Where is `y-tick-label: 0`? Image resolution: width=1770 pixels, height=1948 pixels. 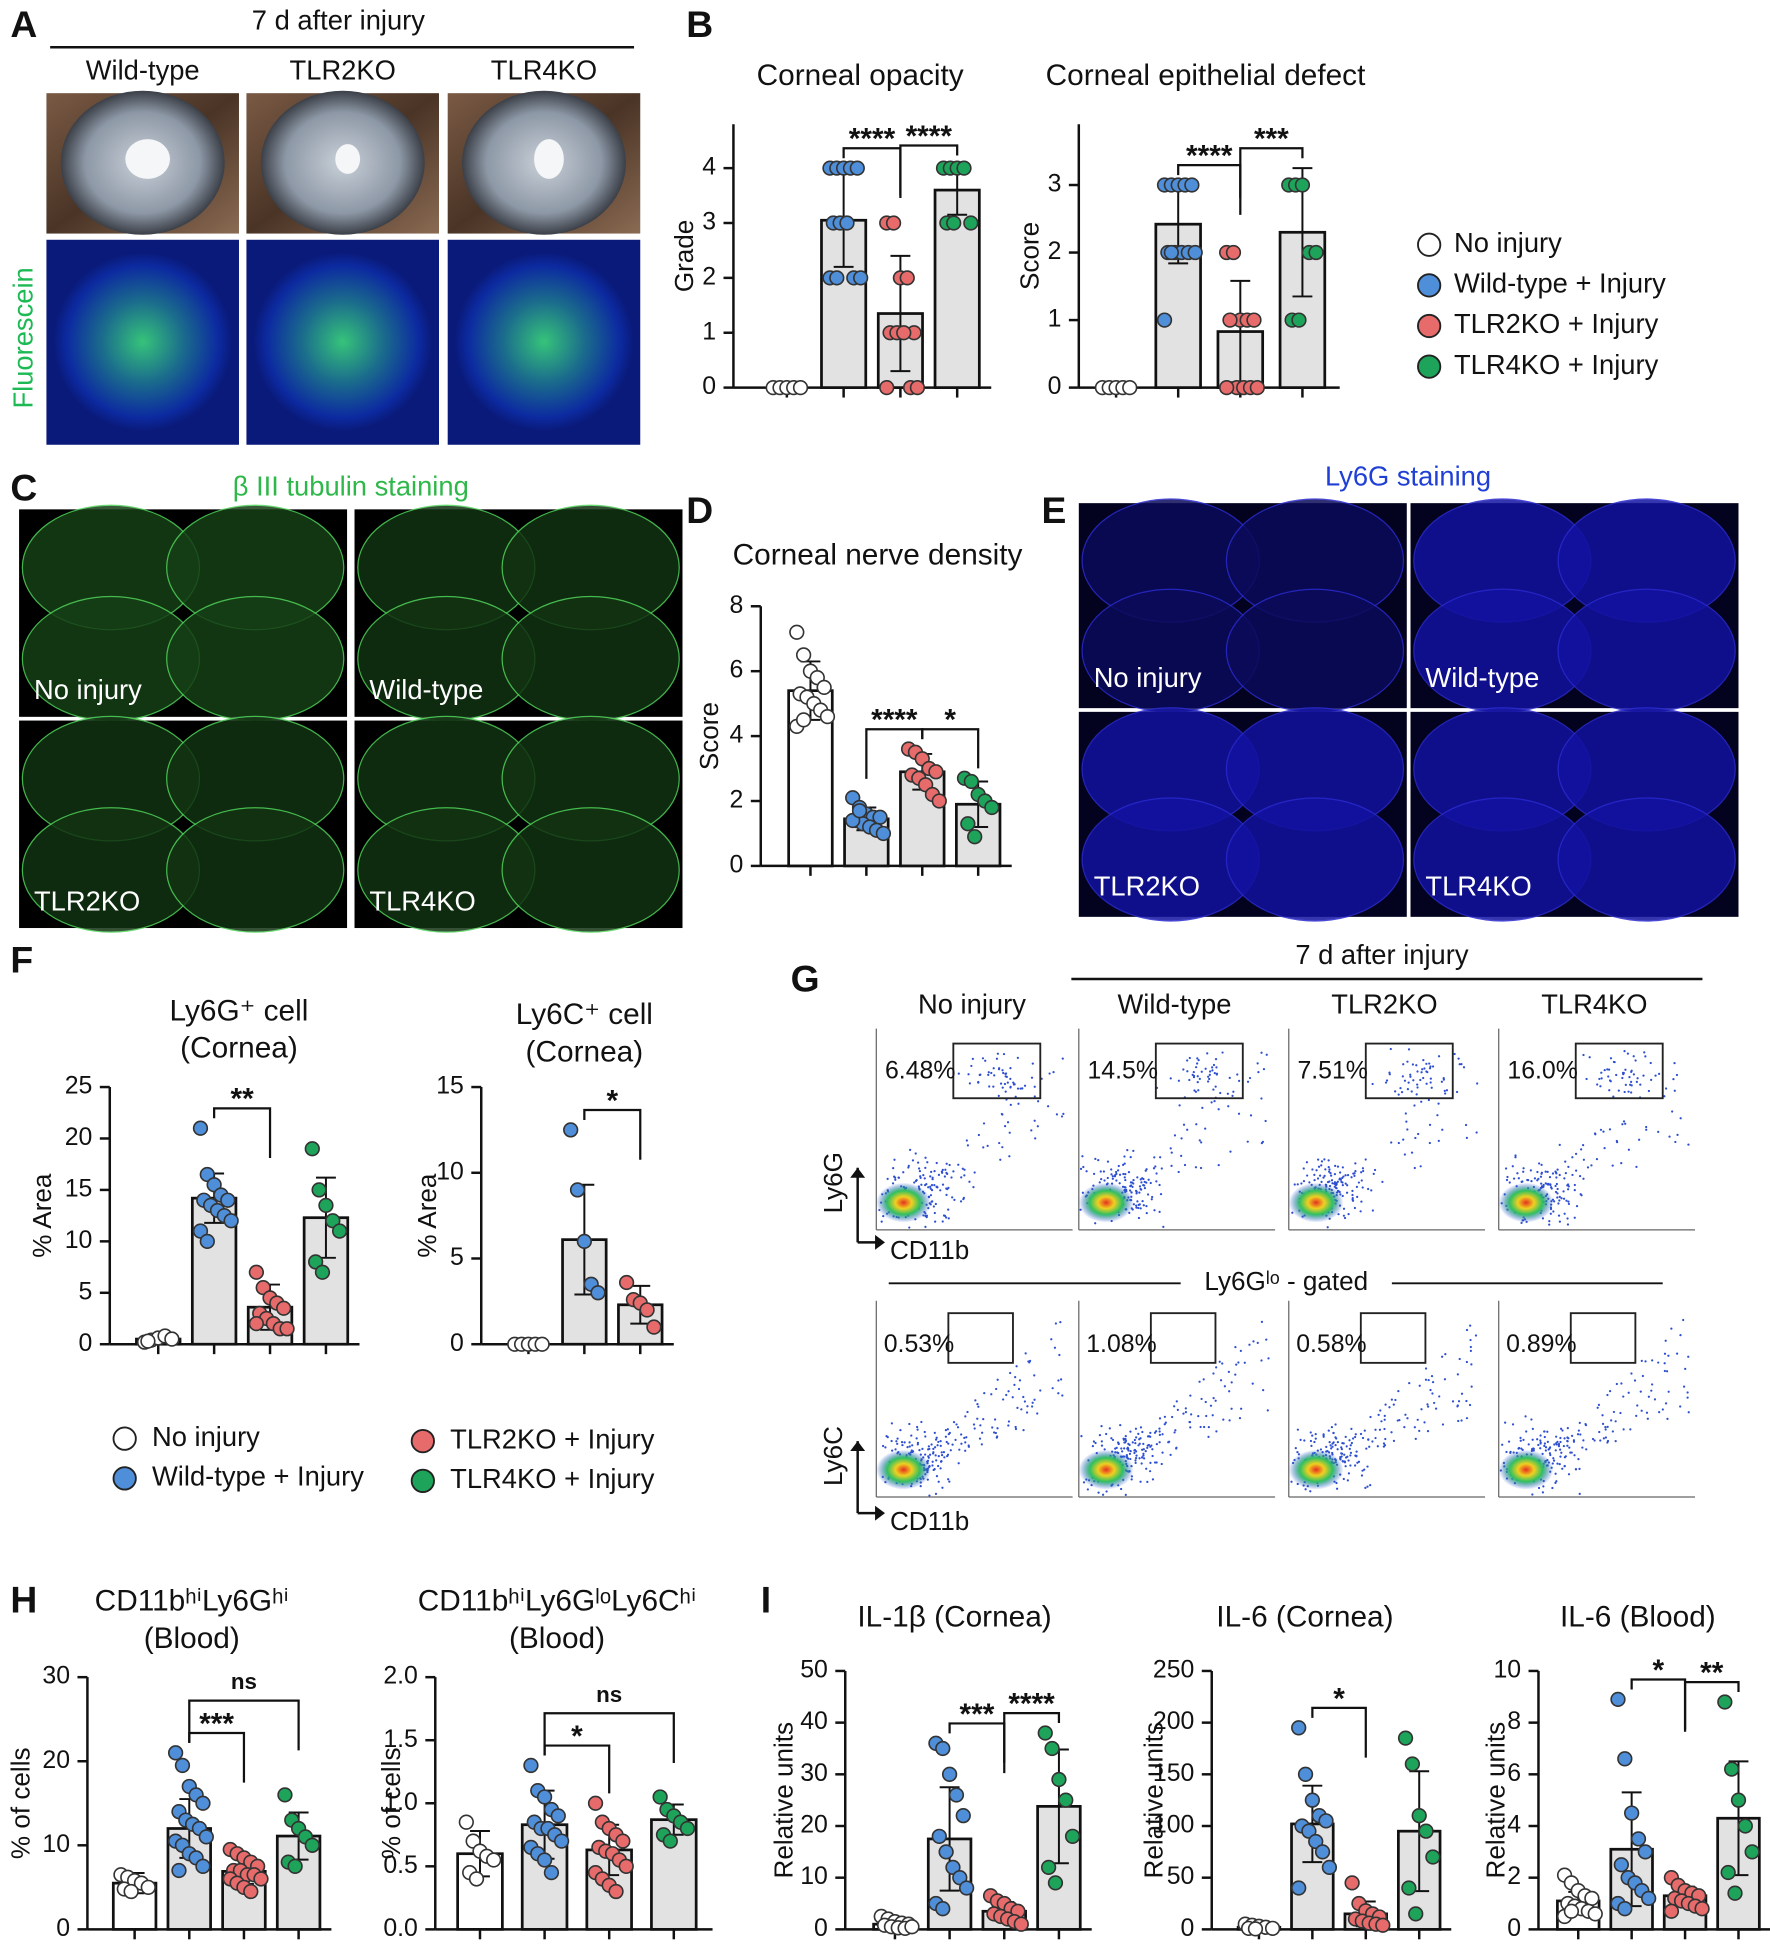 y-tick-label: 0 is located at coordinates (63, 1928).